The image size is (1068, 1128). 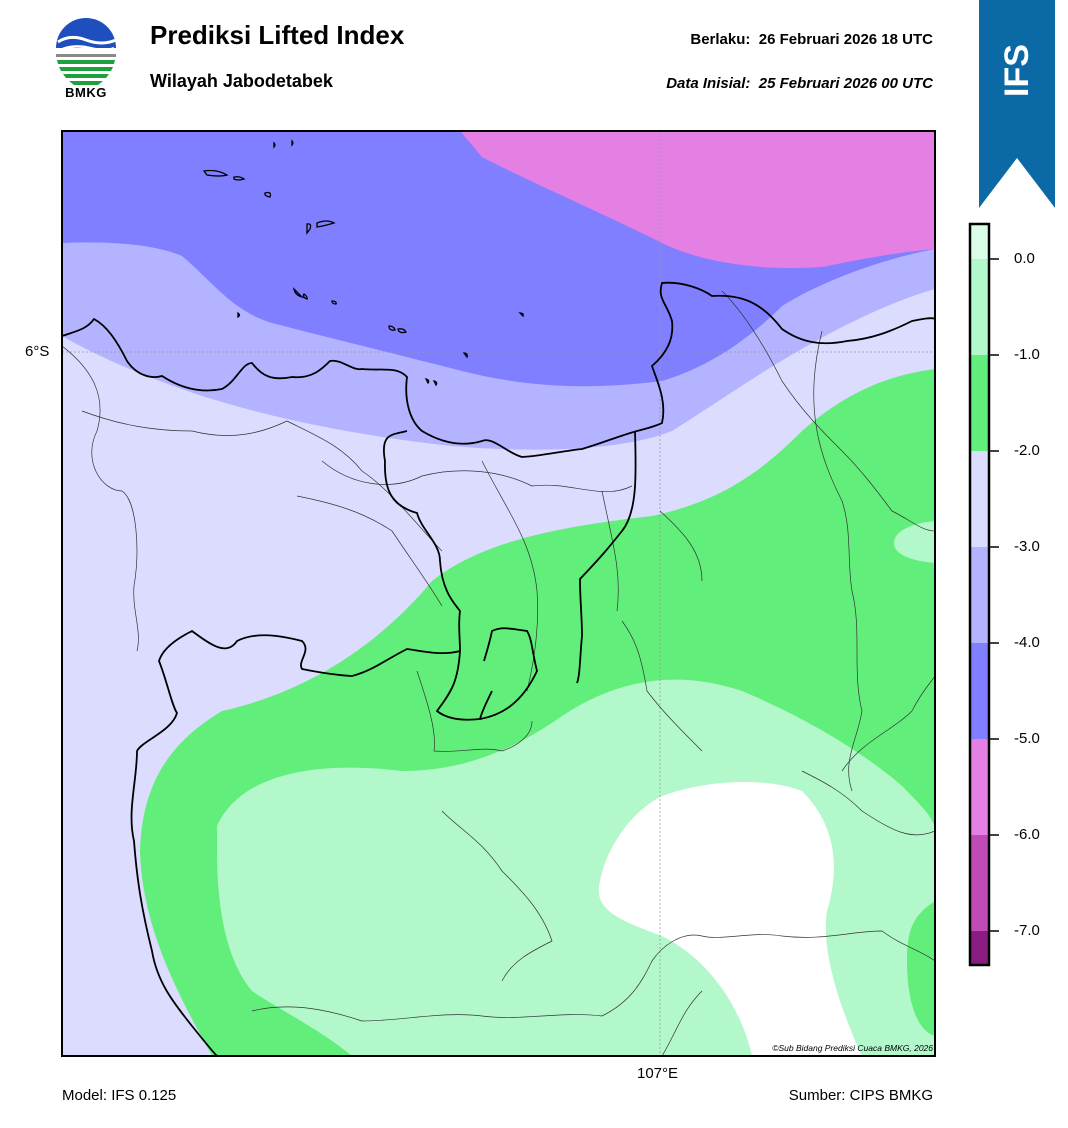 I want to click on valid-value: 26 Februari 2026 18 UTC, so click(x=845, y=39).